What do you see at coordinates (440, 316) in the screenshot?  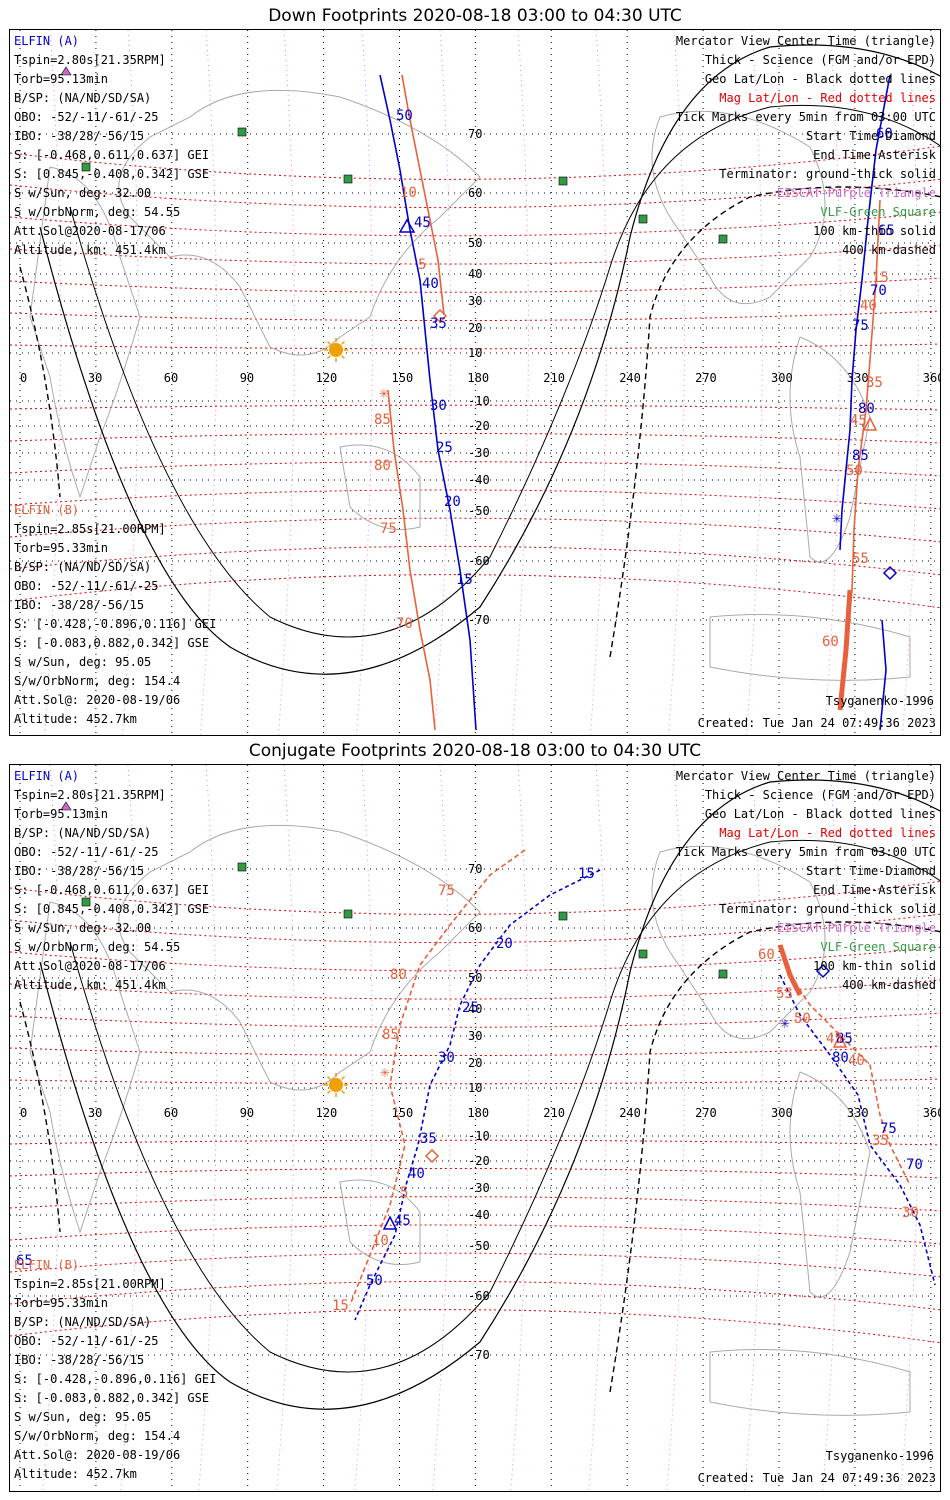 I see `elfin-b-start-diamond` at bounding box center [440, 316].